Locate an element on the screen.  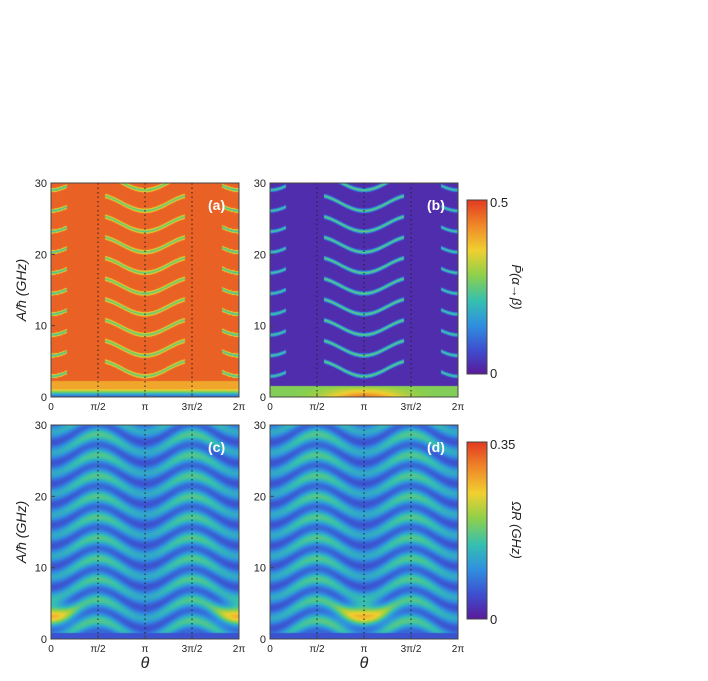
panel-label-d: (d) is located at coordinates (436, 447).